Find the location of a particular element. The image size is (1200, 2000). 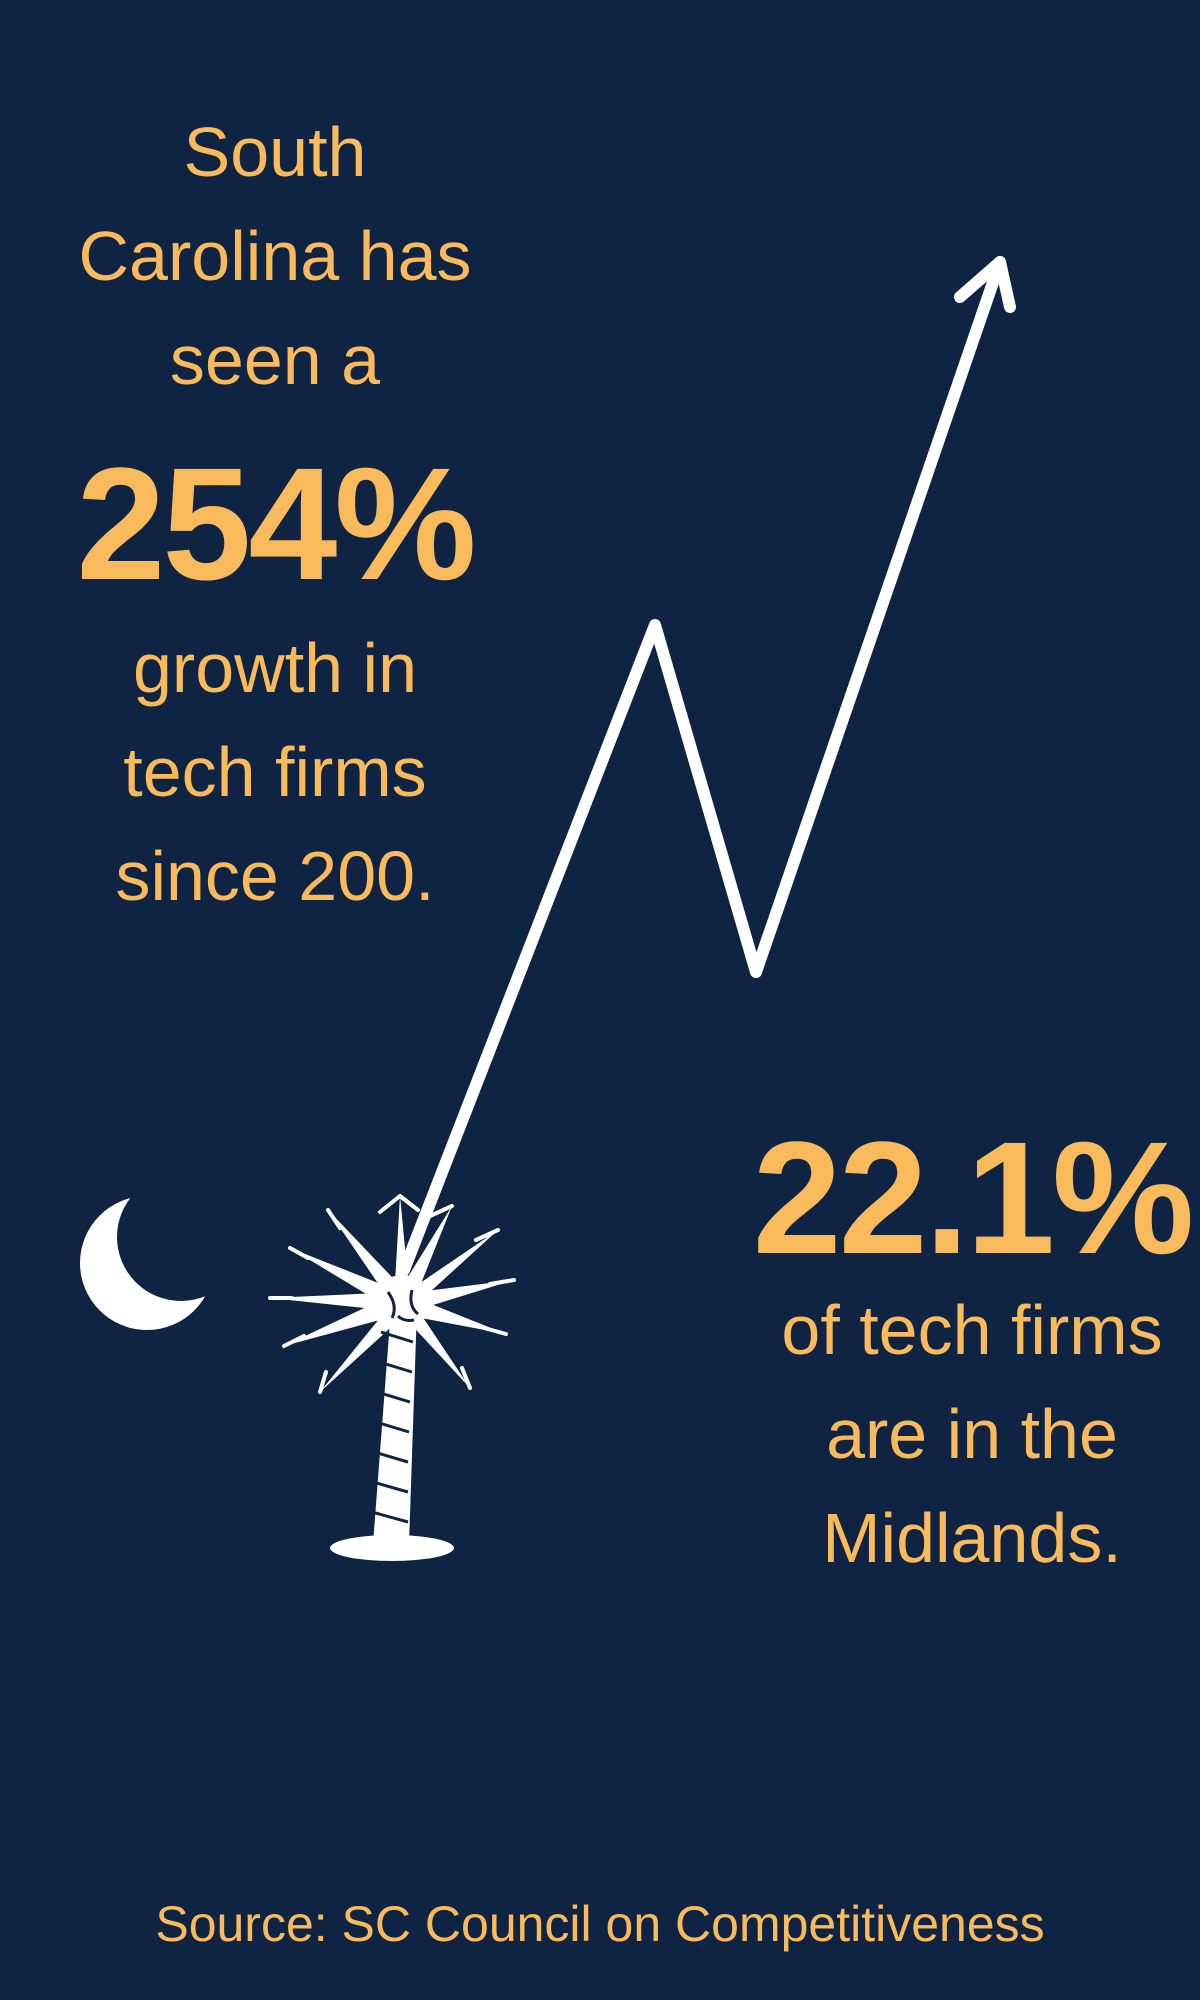

source-attribution: Source: SC Council on Competitiveness is located at coordinates (600, 1924).